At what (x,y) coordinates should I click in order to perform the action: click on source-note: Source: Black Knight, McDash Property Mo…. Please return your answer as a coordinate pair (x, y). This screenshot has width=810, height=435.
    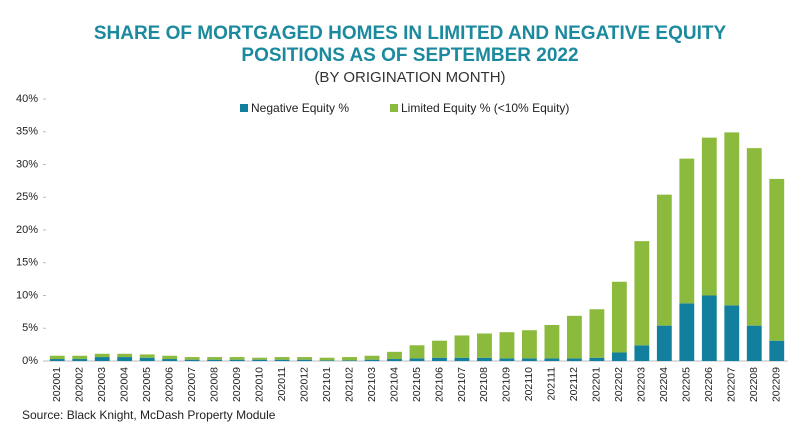
    Looking at the image, I should click on (149, 415).